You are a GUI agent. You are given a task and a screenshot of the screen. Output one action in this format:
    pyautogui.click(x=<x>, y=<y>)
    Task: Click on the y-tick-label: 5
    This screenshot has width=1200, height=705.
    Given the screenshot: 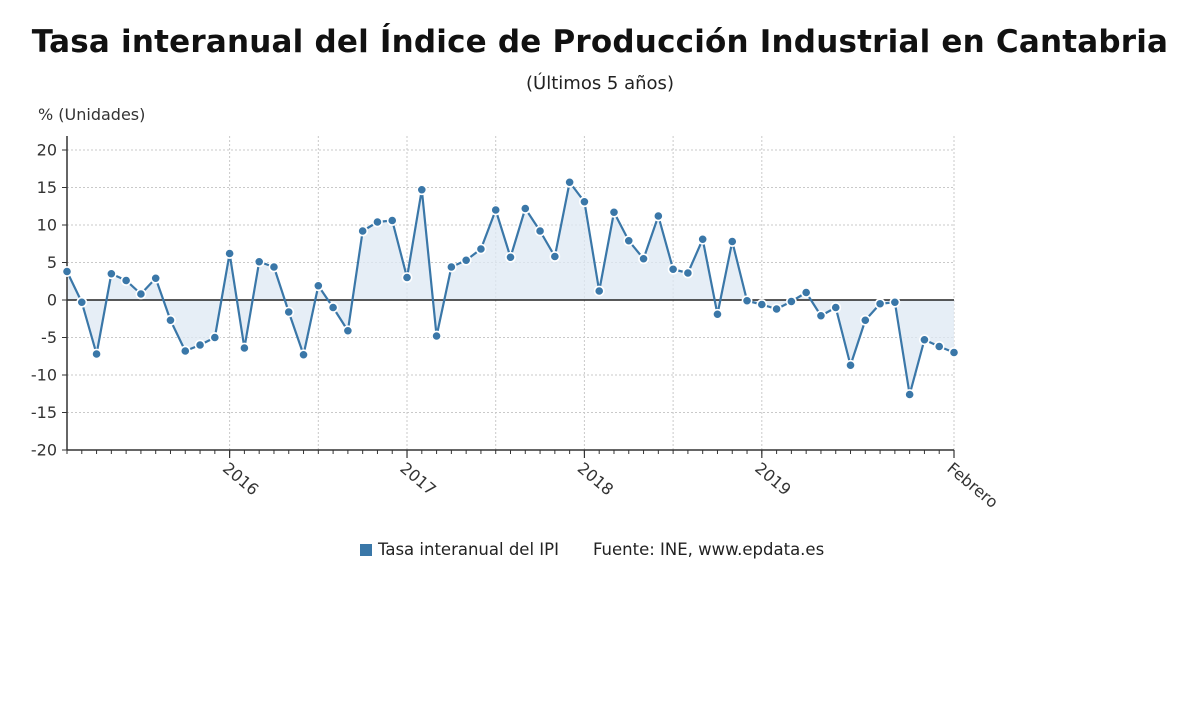 What is the action you would take?
    pyautogui.click(x=52, y=262)
    